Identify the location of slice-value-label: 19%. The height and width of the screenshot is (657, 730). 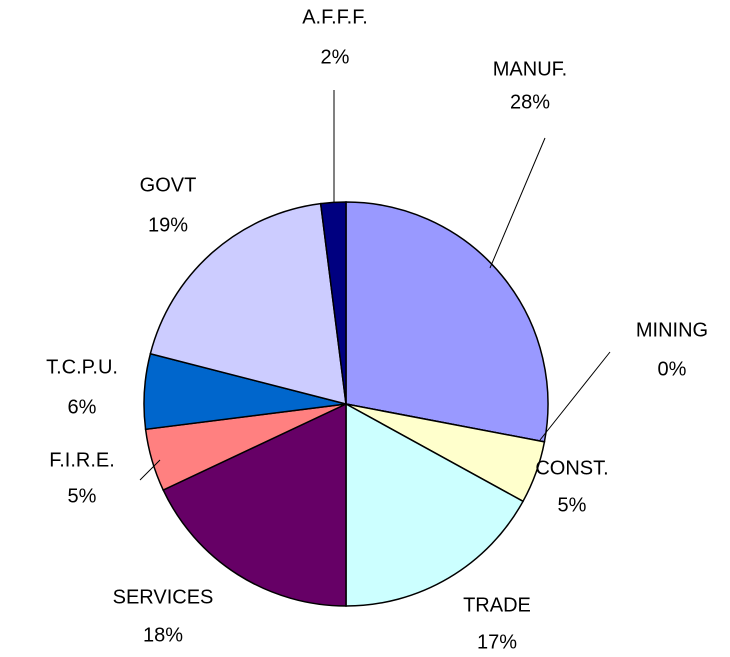
(168, 225).